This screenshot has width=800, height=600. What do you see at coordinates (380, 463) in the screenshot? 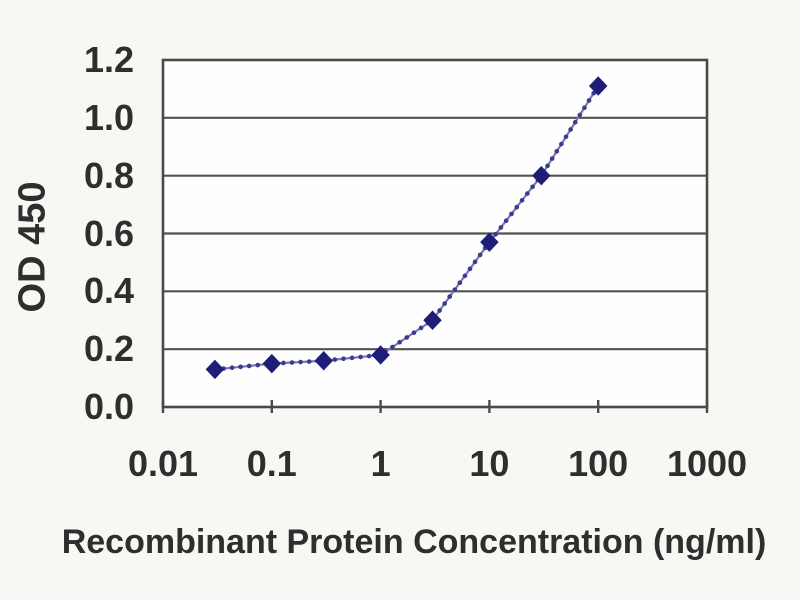
I see `x-axis-tick-label-1: 1` at bounding box center [380, 463].